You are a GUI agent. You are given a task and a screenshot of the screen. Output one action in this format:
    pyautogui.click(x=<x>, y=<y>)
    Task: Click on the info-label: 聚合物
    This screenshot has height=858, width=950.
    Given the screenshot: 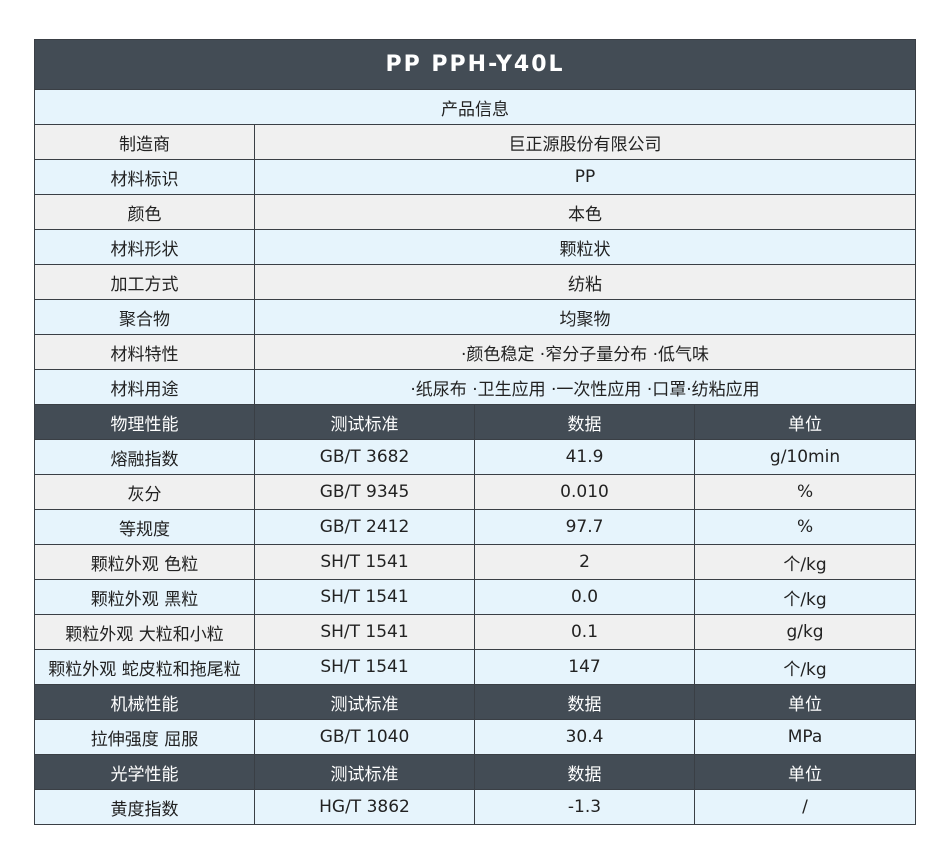 What is the action you would take?
    pyautogui.click(x=144, y=317)
    